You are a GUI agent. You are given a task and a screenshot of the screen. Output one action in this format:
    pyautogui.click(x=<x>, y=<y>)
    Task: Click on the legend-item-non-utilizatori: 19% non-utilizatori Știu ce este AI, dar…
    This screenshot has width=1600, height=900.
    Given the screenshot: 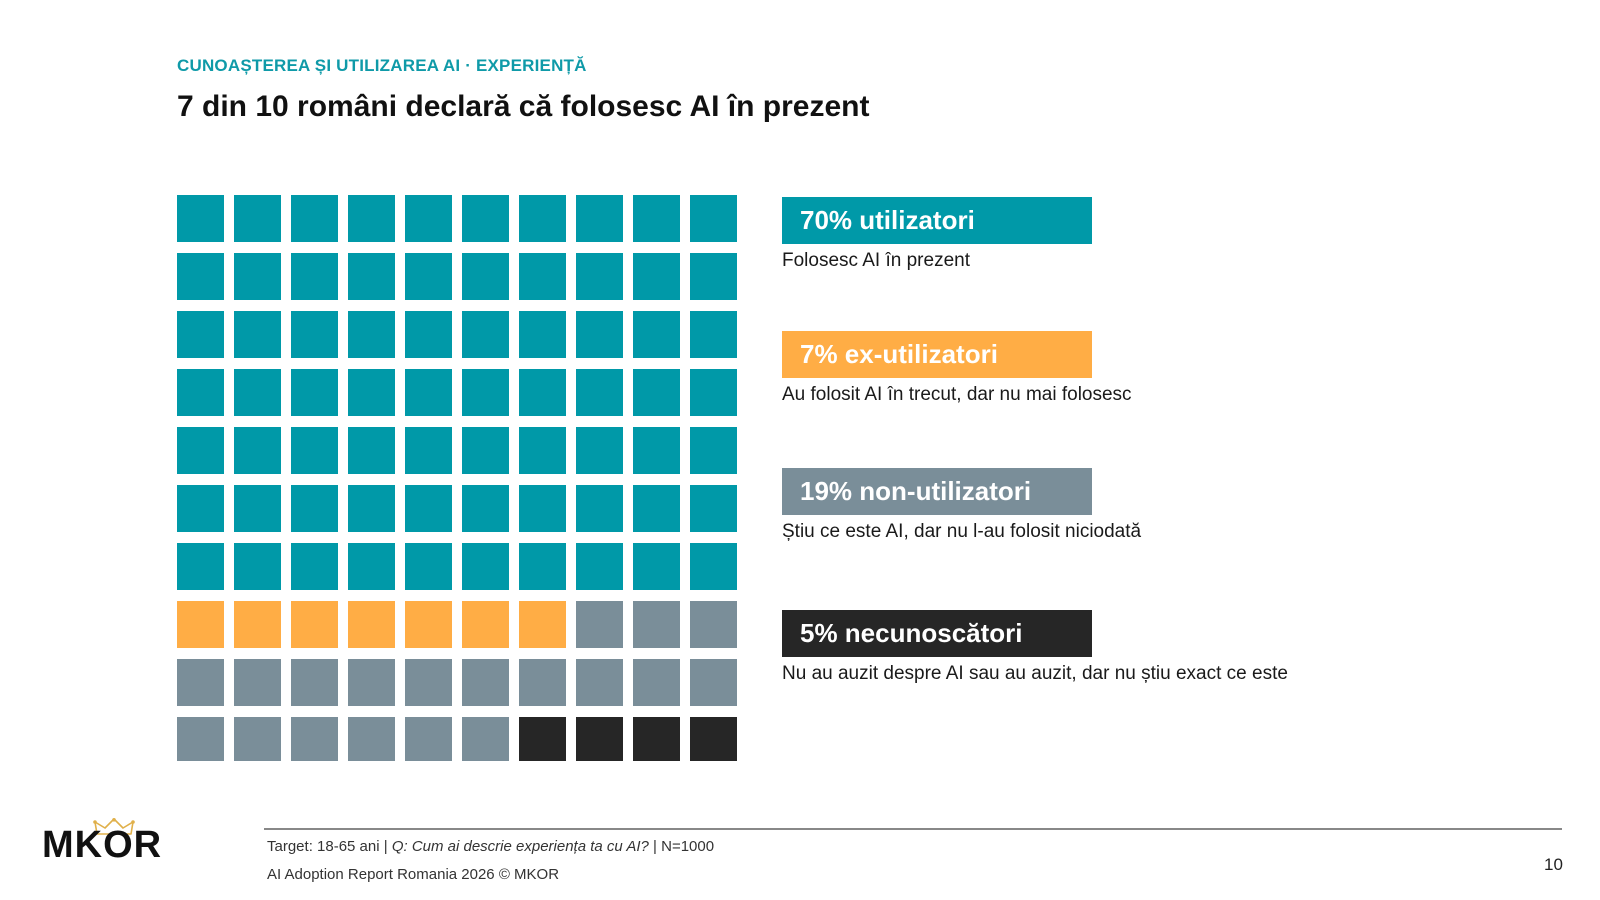 What is the action you would take?
    pyautogui.click(x=961, y=505)
    